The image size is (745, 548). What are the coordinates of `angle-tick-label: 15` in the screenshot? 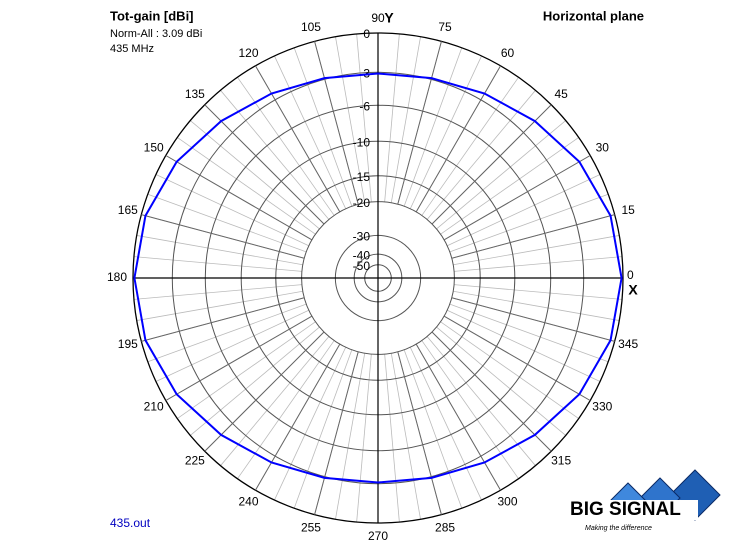 It's located at (628, 210).